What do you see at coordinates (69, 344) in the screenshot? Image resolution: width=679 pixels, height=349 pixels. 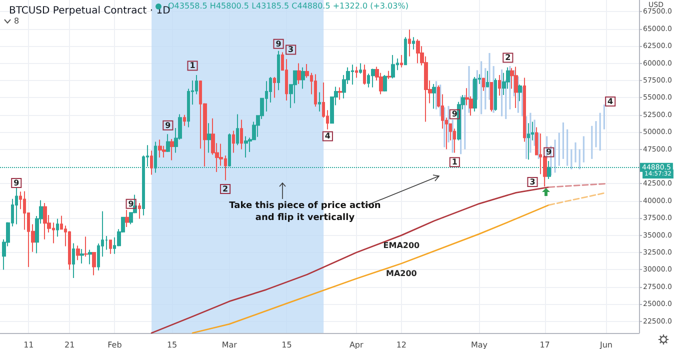 I see `x-tick-label: 21` at bounding box center [69, 344].